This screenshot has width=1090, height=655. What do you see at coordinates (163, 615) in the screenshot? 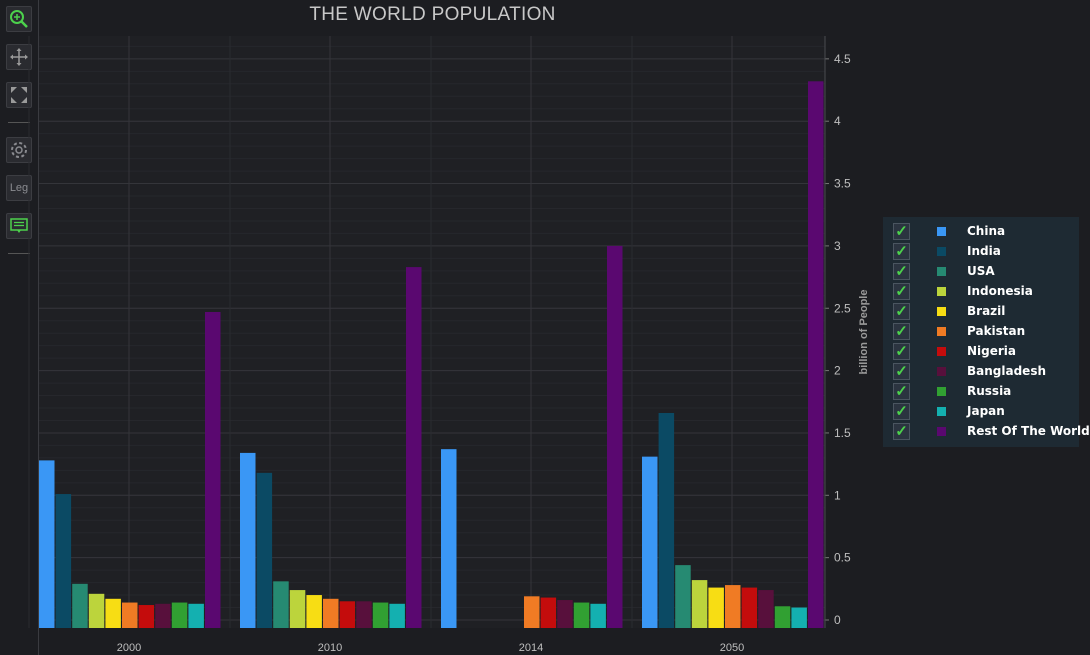
I see `bar-bangladesh-2000` at bounding box center [163, 615].